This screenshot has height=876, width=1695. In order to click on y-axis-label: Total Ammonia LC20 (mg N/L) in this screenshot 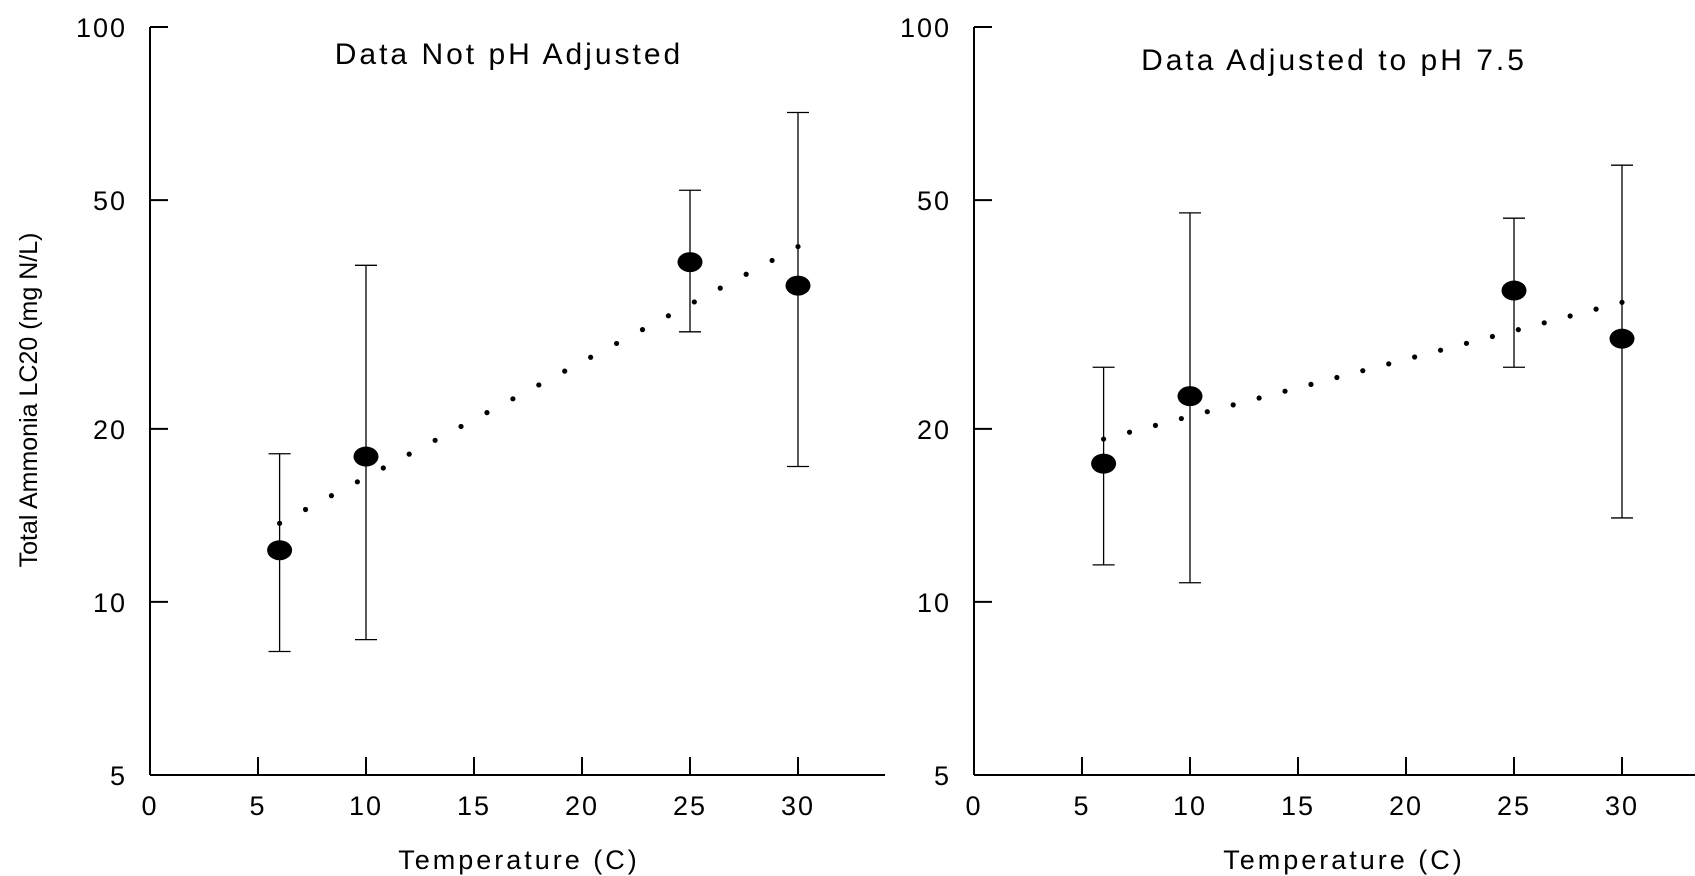, I will do `click(29, 400)`.